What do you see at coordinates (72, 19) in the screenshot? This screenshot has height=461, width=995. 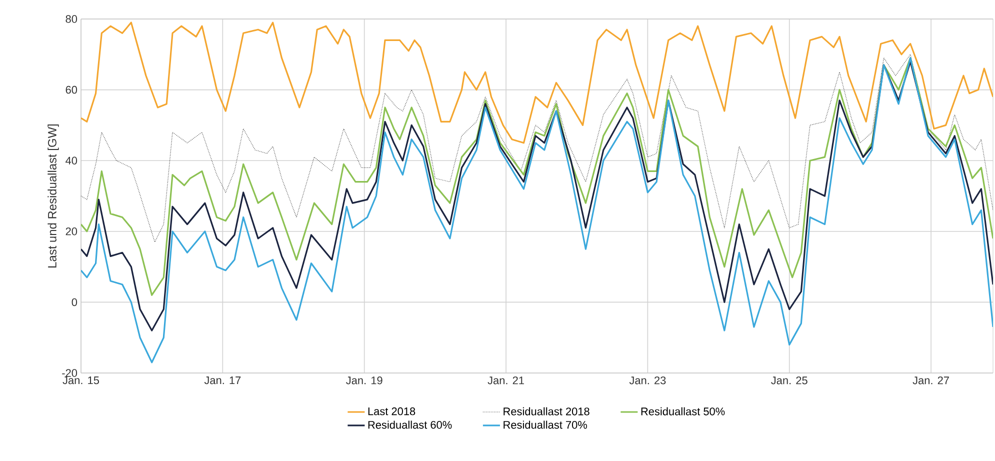 I see `y-tick-label: 80` at bounding box center [72, 19].